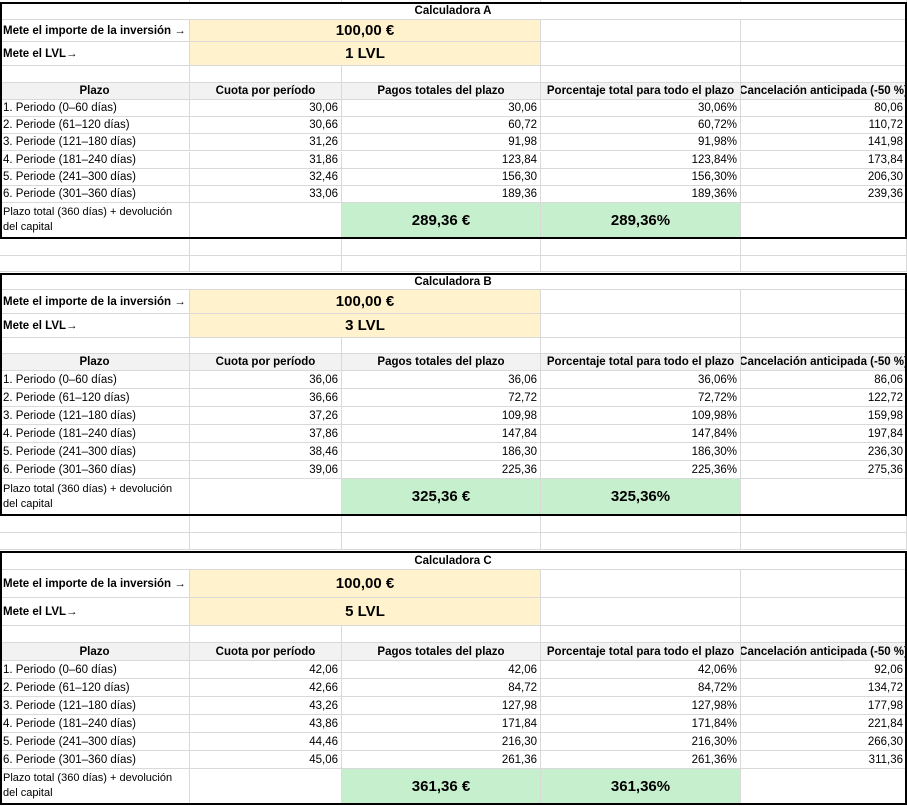 The height and width of the screenshot is (806, 907). I want to click on value-cell: 43,86, so click(266, 724).